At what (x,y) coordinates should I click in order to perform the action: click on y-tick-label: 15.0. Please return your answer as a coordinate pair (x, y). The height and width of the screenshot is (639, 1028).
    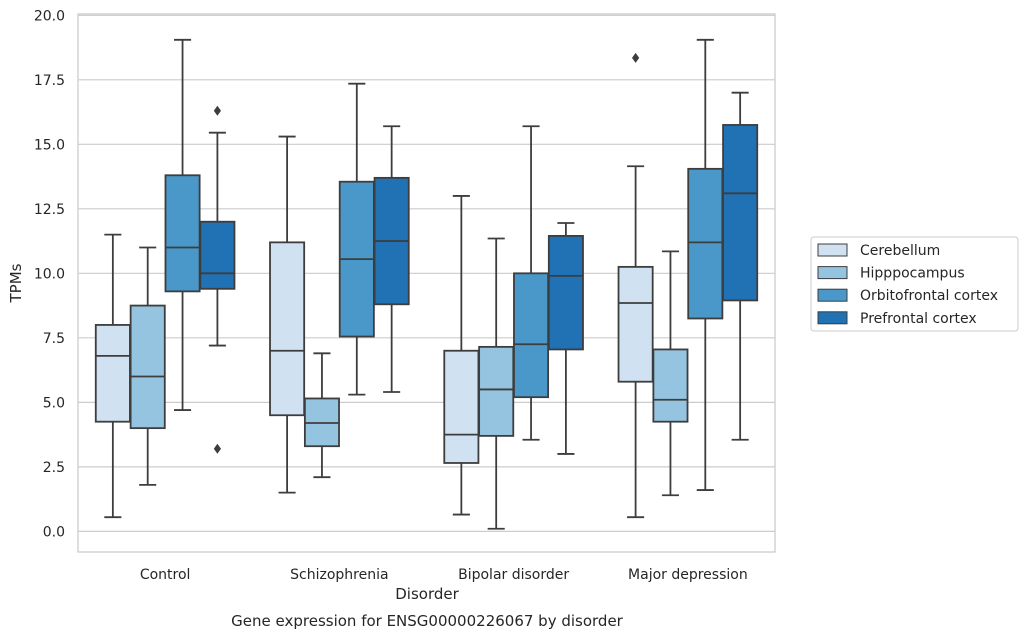
    Looking at the image, I should click on (49, 145).